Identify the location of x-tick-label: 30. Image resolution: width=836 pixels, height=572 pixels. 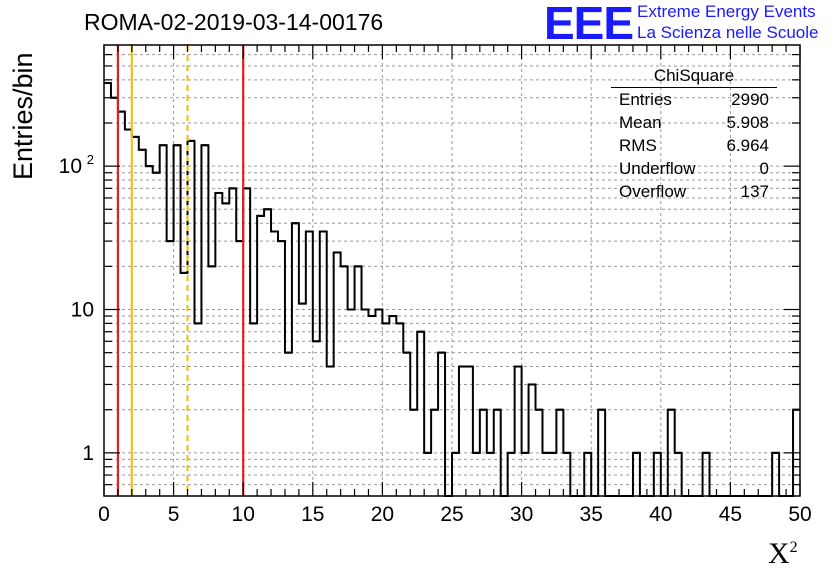
(521, 514).